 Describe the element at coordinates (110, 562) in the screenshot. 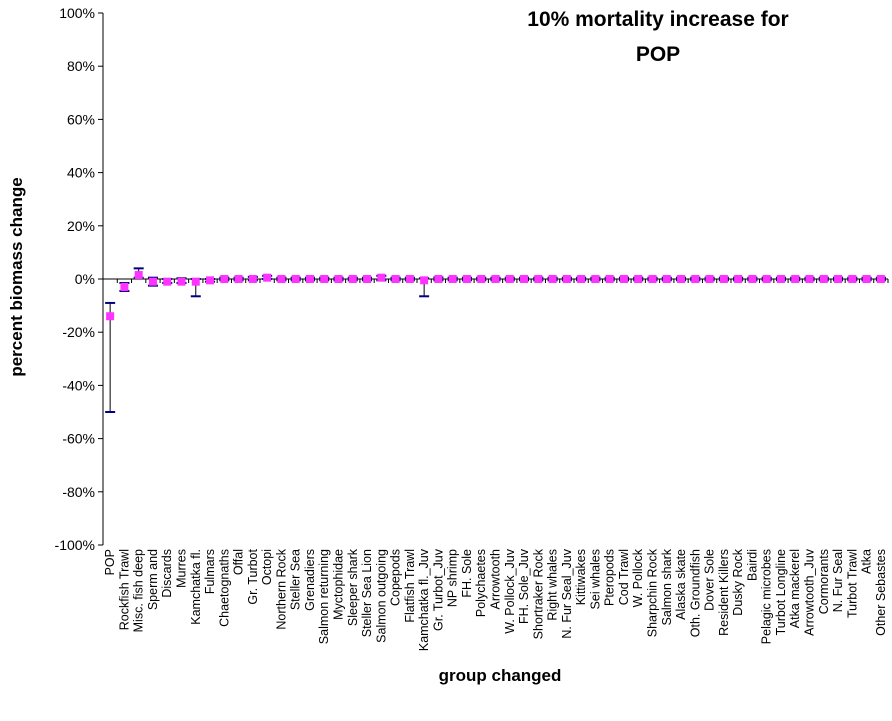

I see `x-tick-label: POP` at that location.